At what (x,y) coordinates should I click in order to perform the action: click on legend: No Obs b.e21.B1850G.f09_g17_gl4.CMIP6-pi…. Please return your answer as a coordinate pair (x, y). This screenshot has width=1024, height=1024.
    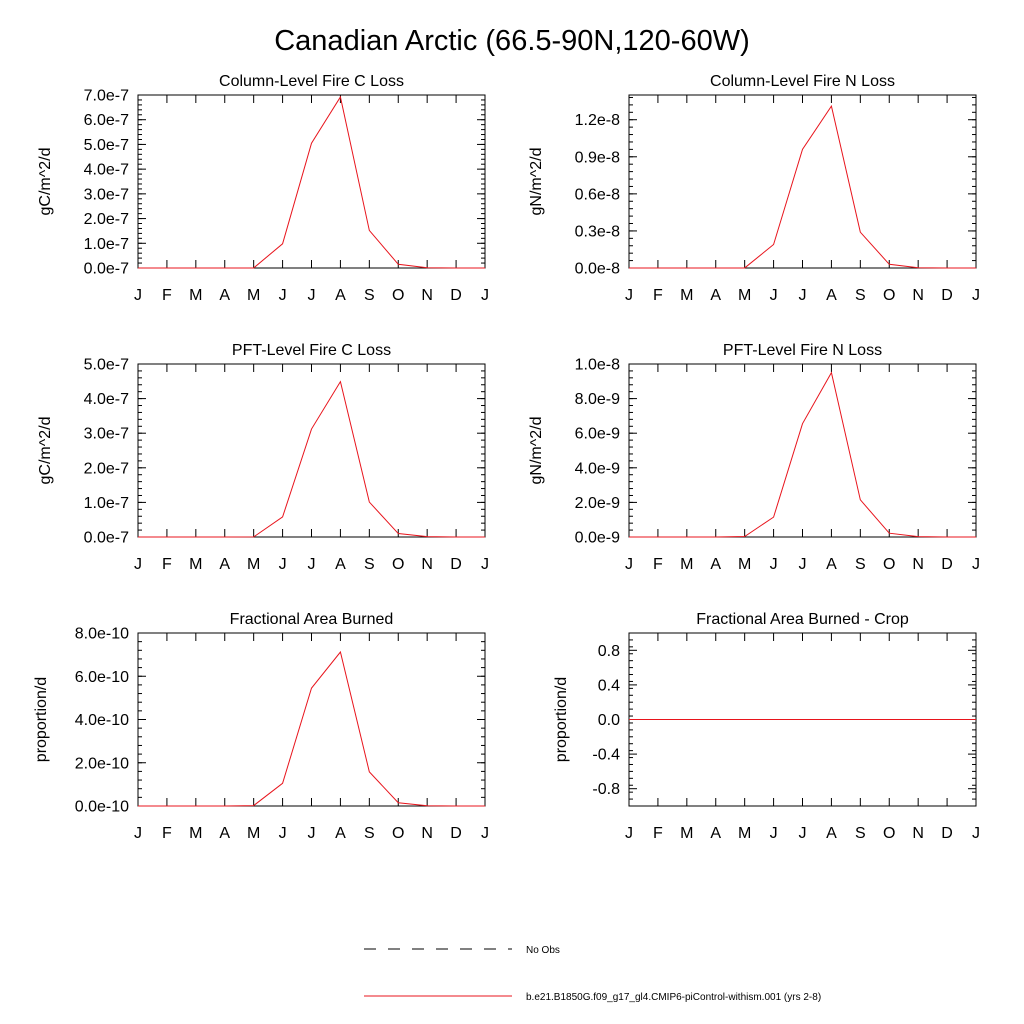
    Looking at the image, I should click on (592, 974).